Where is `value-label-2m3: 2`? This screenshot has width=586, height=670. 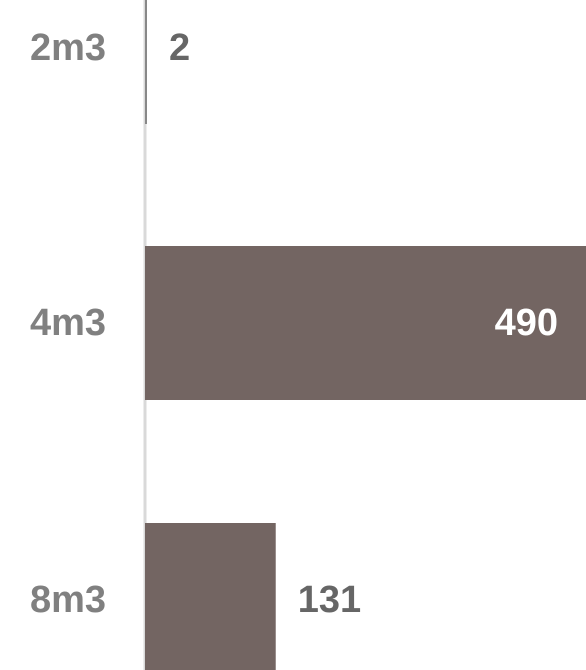
value-label-2m3: 2 is located at coordinates (179, 48).